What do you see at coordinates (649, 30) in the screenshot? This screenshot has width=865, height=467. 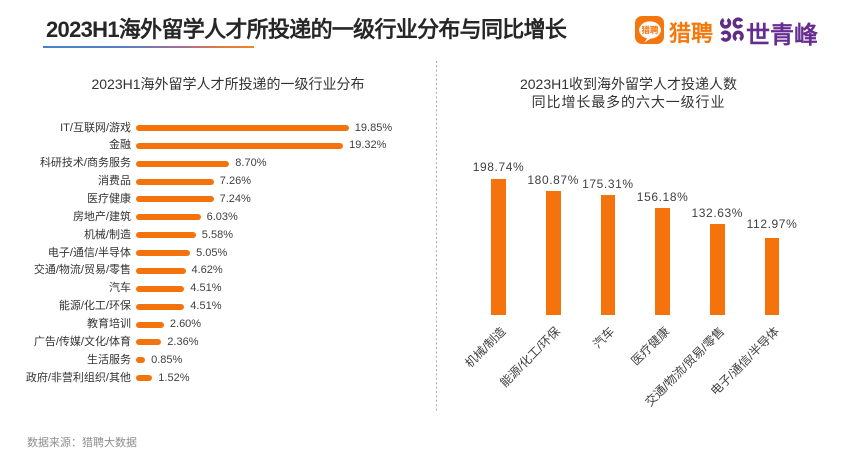 I see `svg-text: 猎聘` at bounding box center [649, 30].